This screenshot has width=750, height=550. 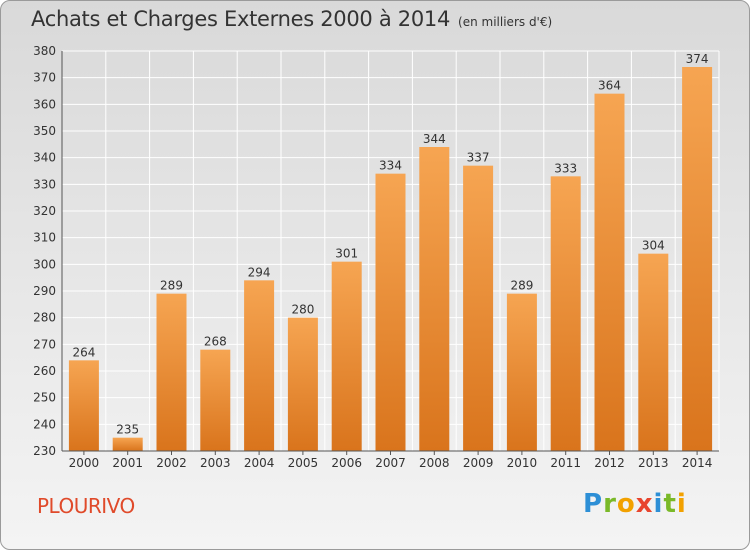 What do you see at coordinates (44, 131) in the screenshot?
I see `y-tick-label: 350` at bounding box center [44, 131].